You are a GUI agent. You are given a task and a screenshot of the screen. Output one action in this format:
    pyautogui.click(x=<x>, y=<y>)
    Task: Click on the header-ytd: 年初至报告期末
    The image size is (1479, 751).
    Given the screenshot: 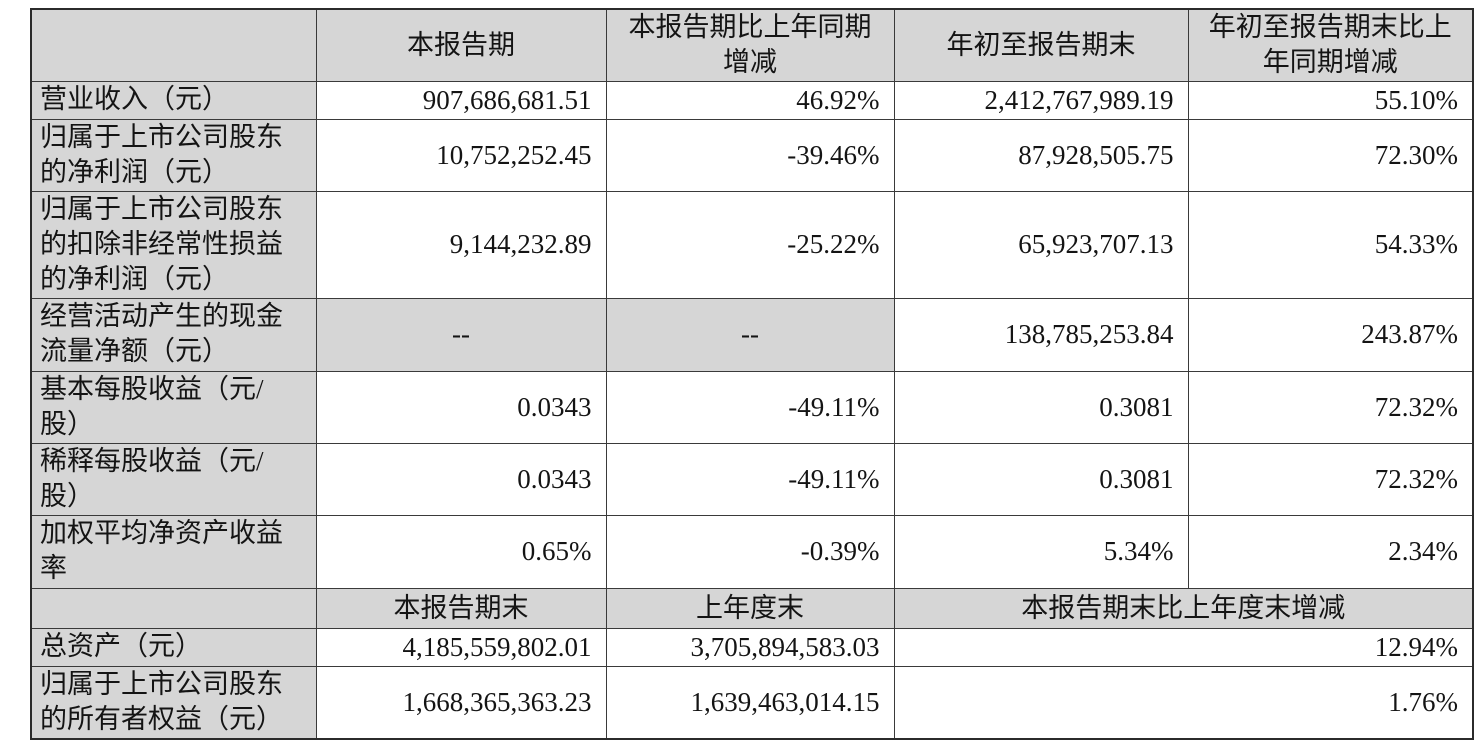 What is the action you would take?
    pyautogui.click(x=1041, y=45)
    